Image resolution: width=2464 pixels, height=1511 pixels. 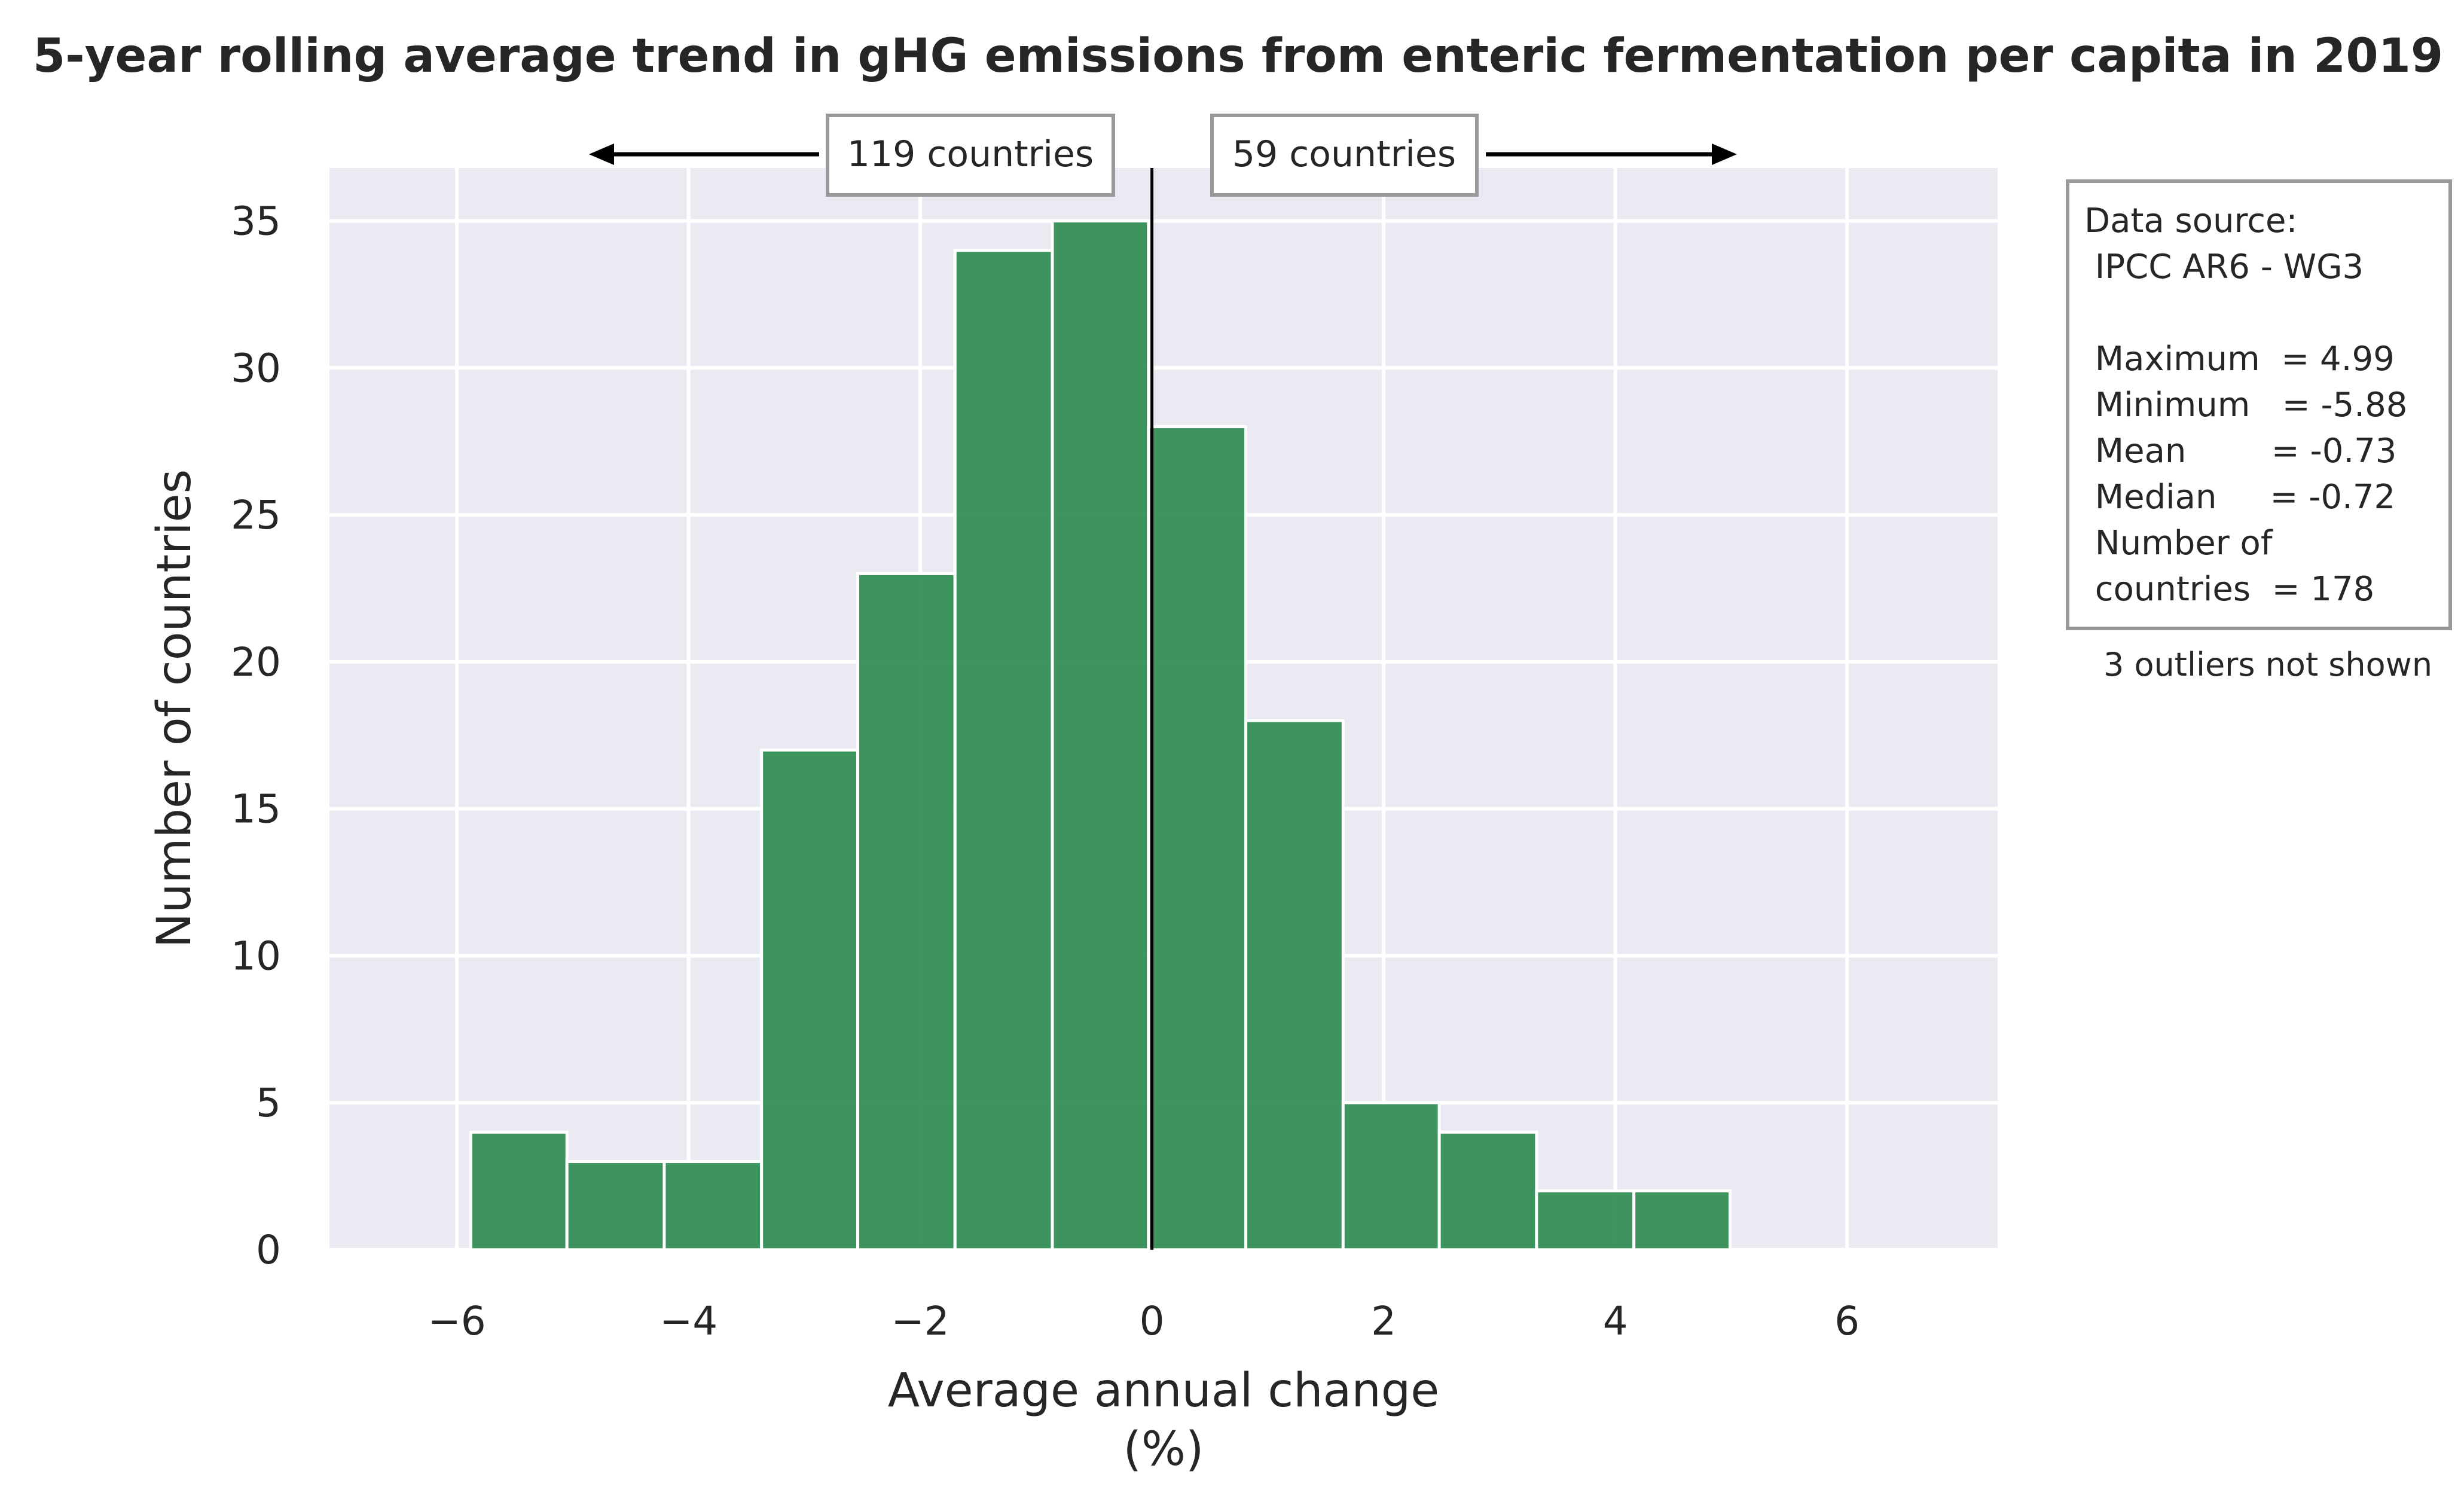 I want to click on x-tick-label: 2, so click(x=1383, y=1321).